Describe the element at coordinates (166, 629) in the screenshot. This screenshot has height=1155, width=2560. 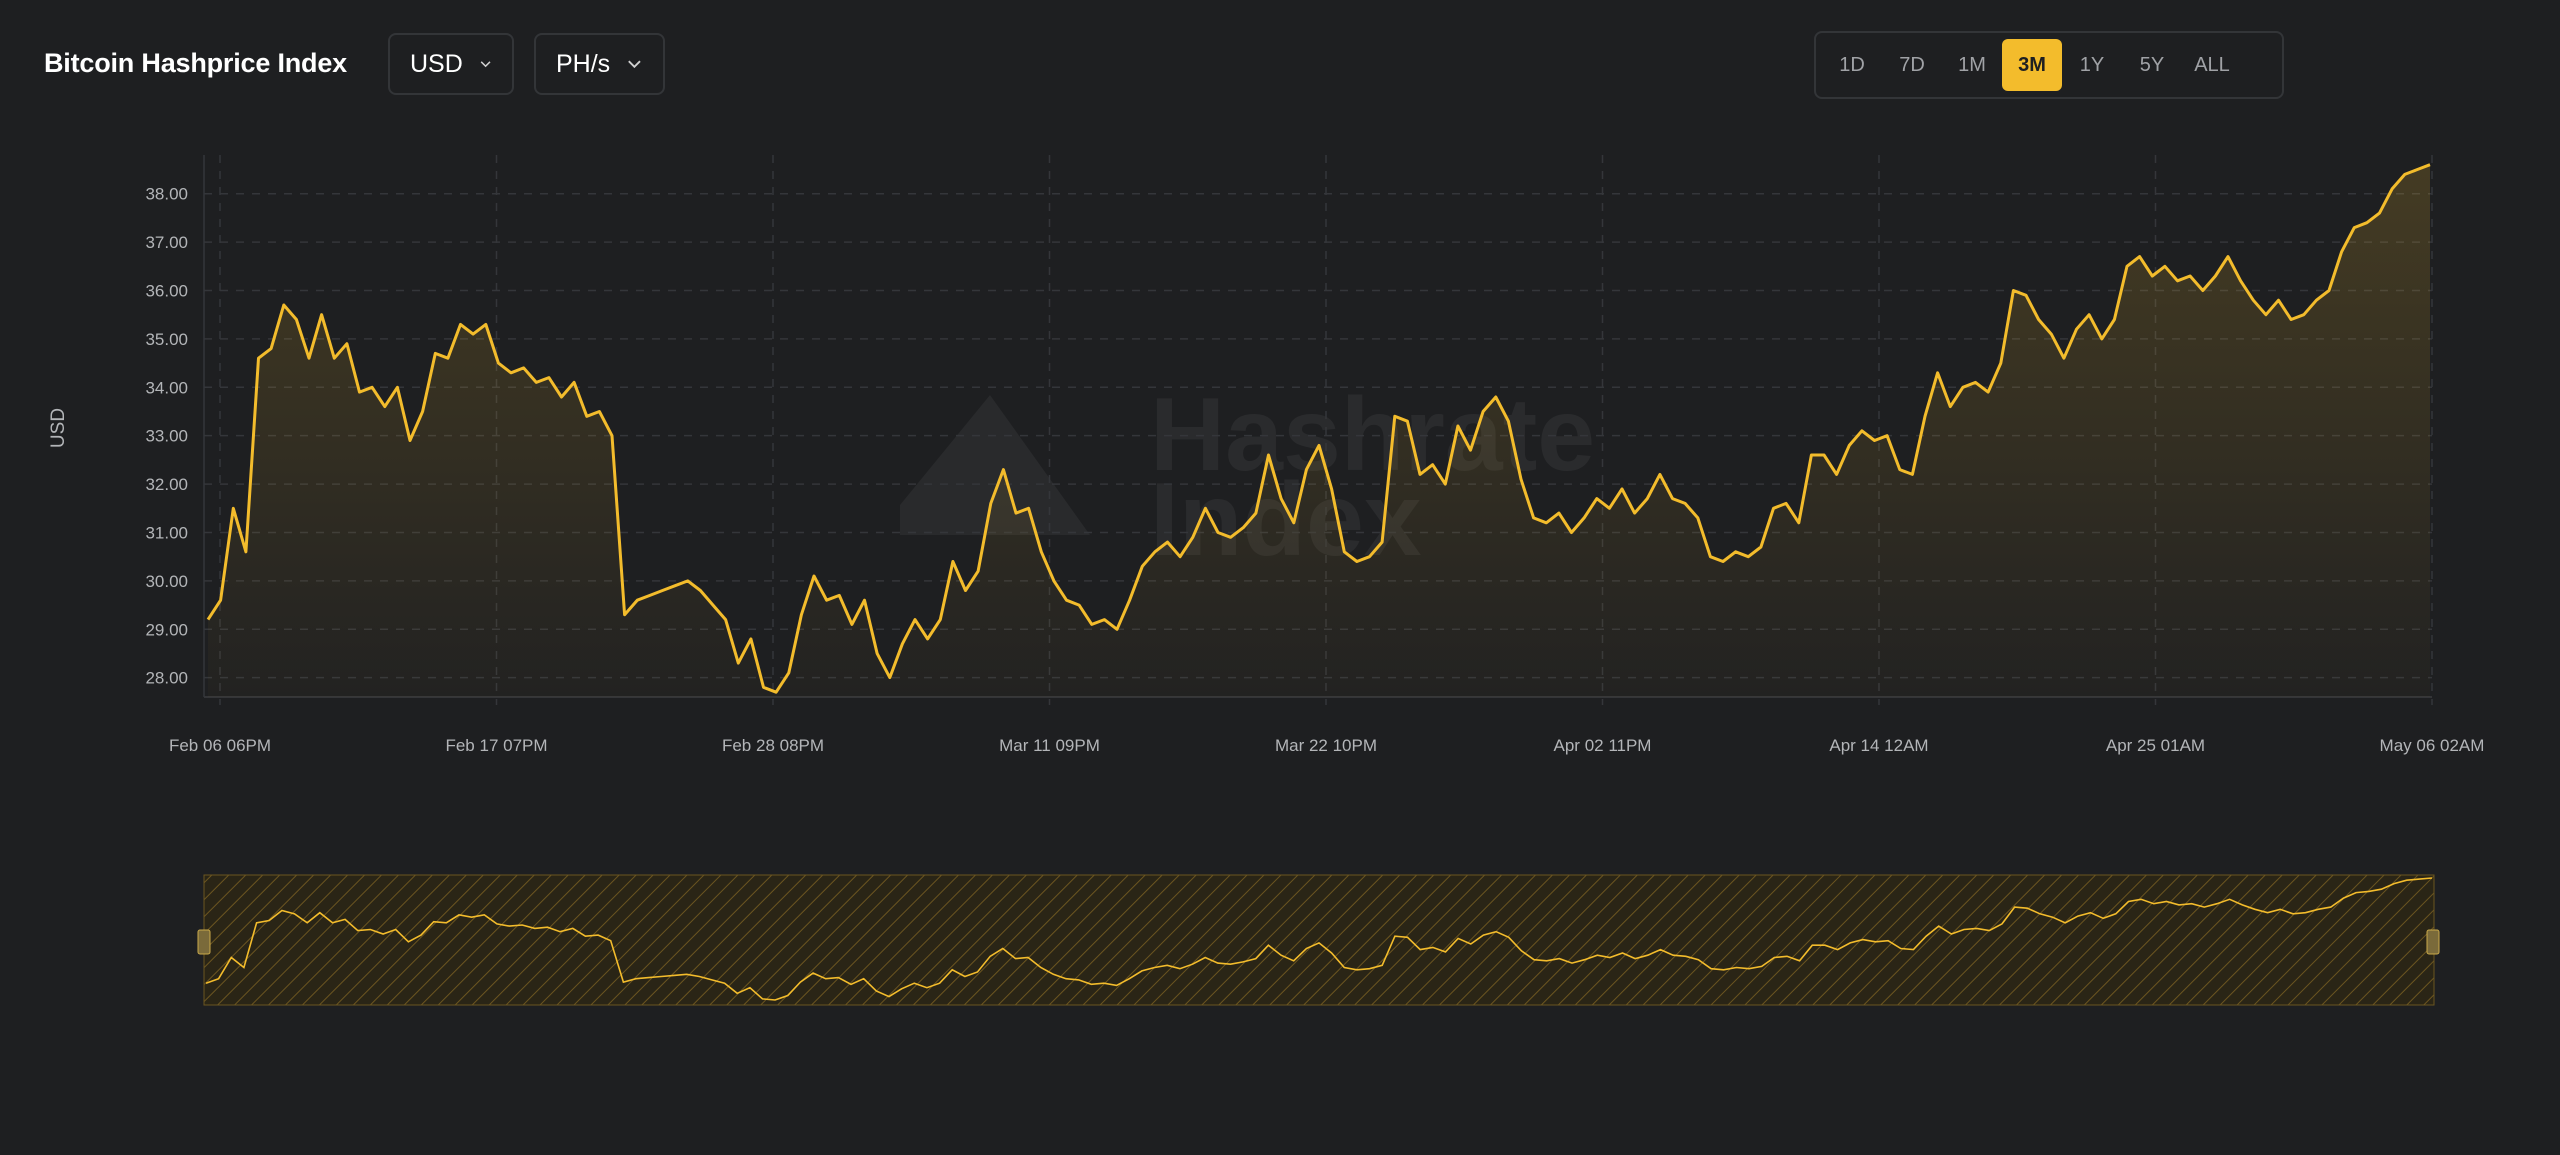
I see `y-tick-label: 29.00` at that location.